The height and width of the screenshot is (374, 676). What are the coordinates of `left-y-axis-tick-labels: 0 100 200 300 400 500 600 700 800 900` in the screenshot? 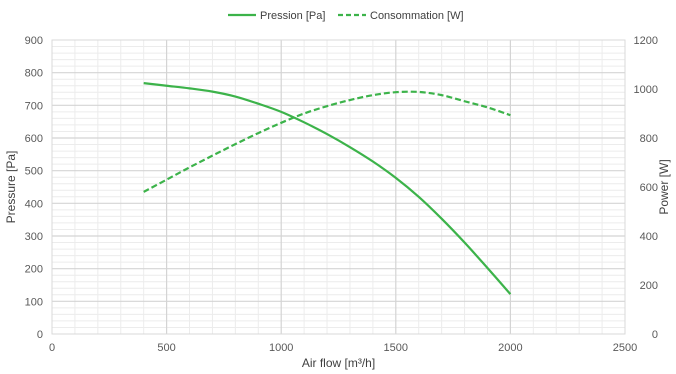 It's located at (34, 188).